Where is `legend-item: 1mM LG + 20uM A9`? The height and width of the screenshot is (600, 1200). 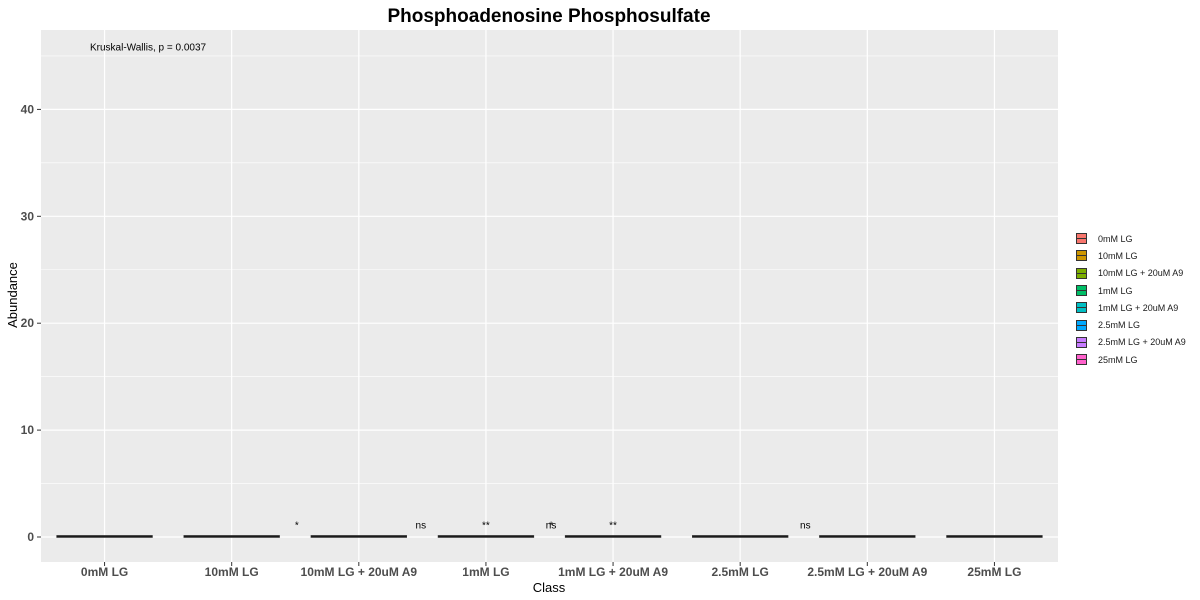 legend-item: 1mM LG + 20uM A9 is located at coordinates (1131, 307).